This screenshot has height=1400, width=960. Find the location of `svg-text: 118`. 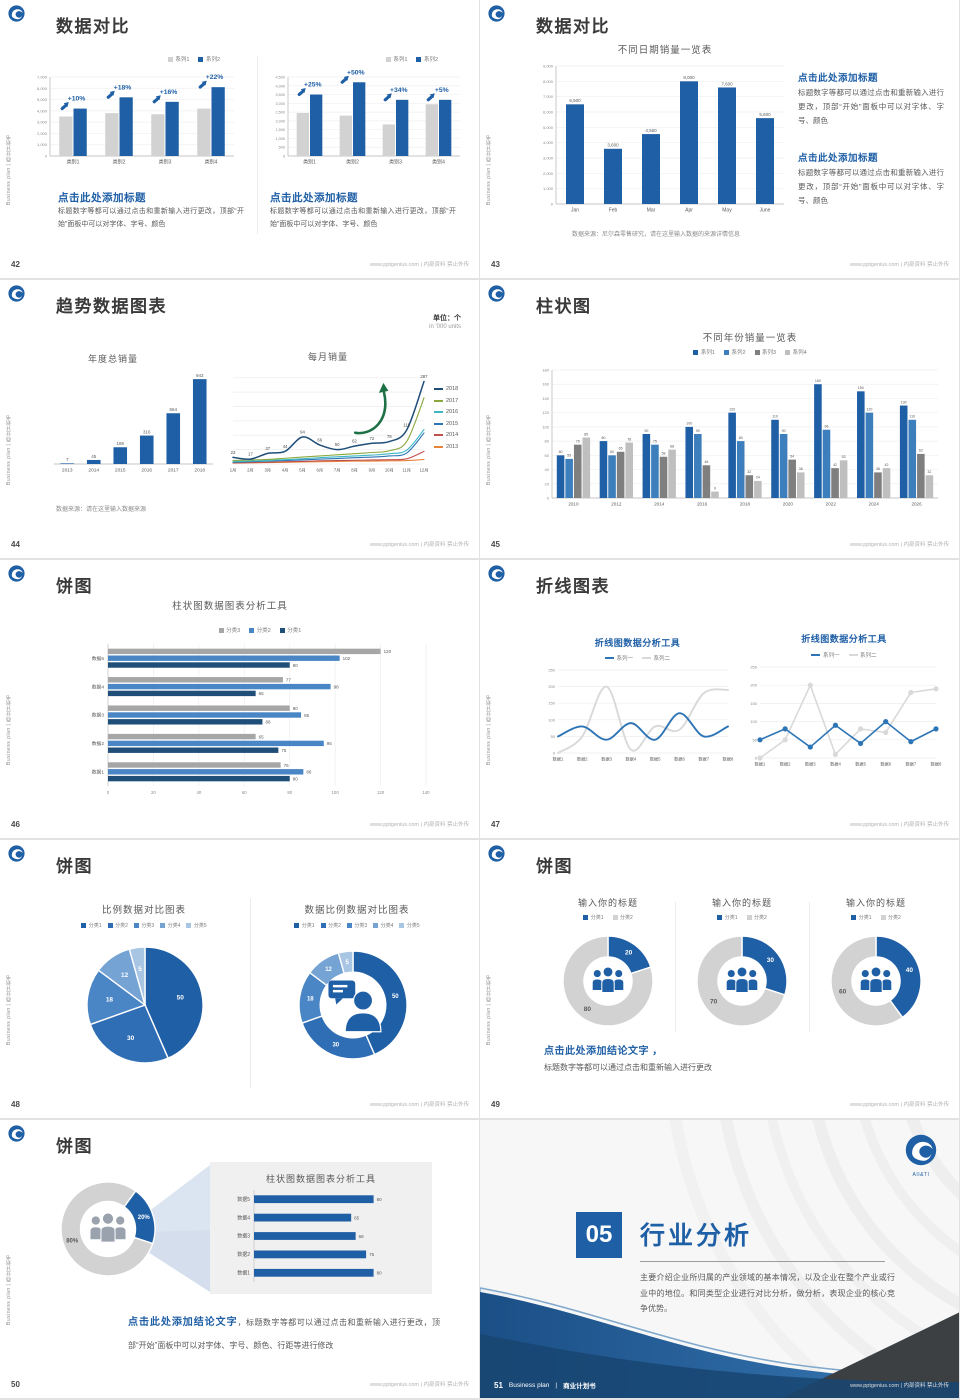

svg-text: 118 is located at coordinates (406, 425).